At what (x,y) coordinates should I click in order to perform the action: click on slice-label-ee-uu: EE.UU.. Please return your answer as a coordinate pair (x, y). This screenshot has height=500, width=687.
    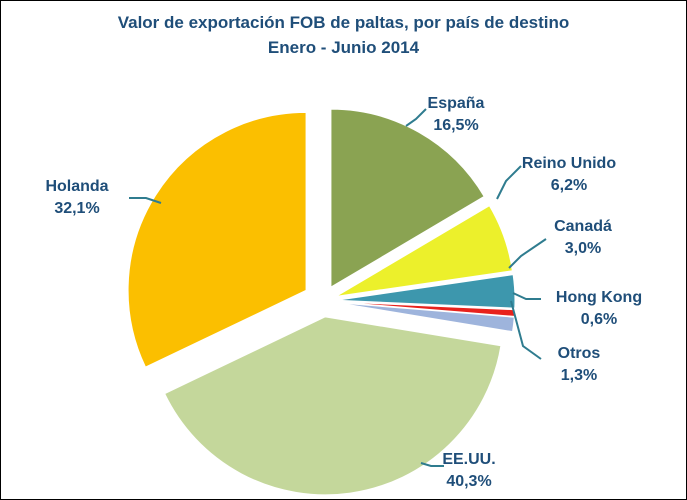
    Looking at the image, I should click on (468, 459).